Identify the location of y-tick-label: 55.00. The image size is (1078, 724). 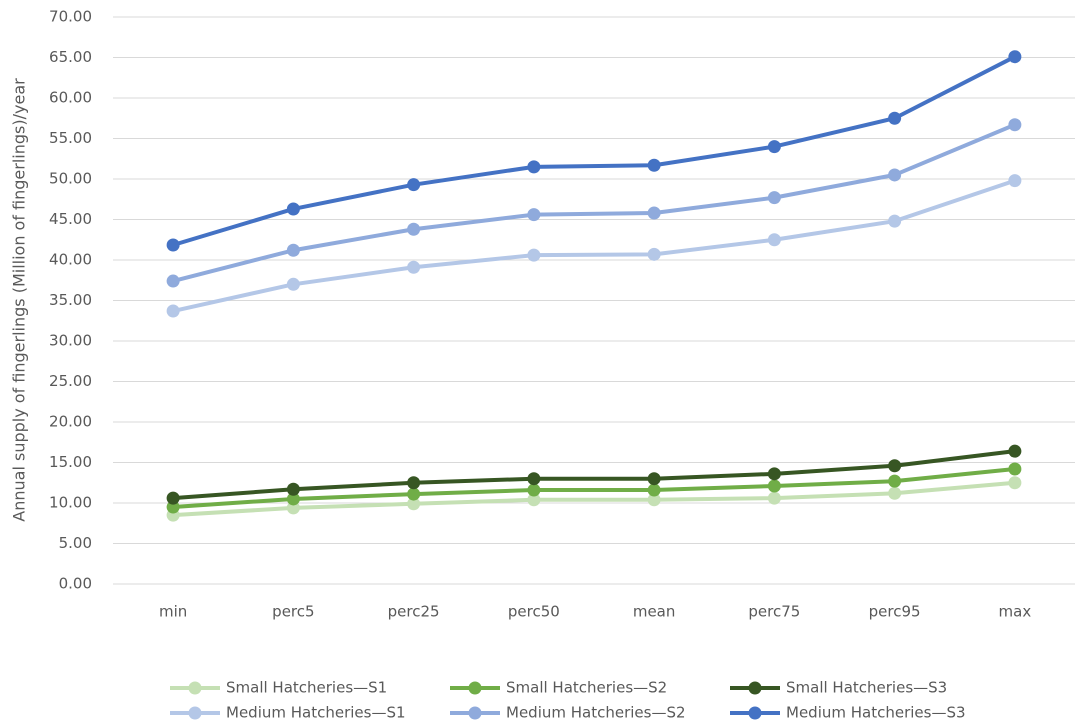
(70, 138).